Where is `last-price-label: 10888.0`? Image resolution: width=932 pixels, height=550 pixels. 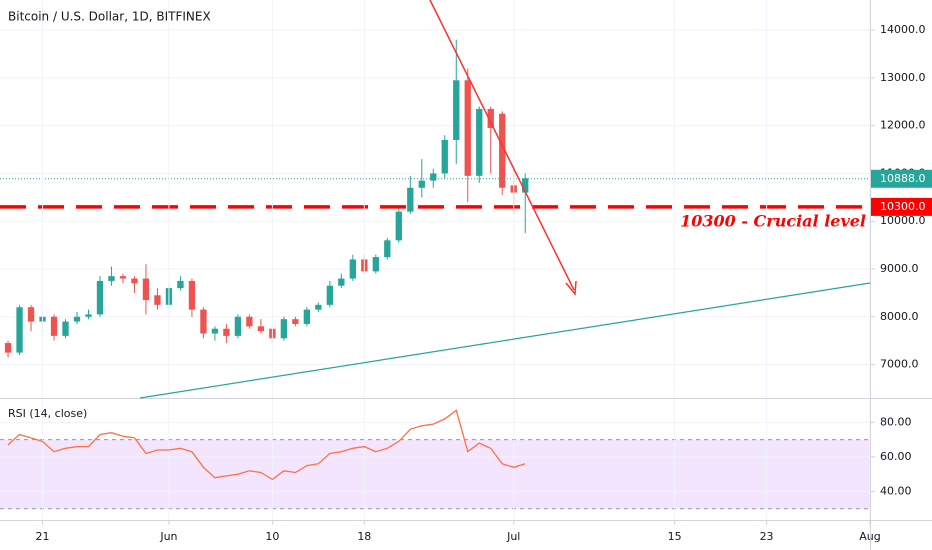
last-price-label: 10888.0 is located at coordinates (903, 178).